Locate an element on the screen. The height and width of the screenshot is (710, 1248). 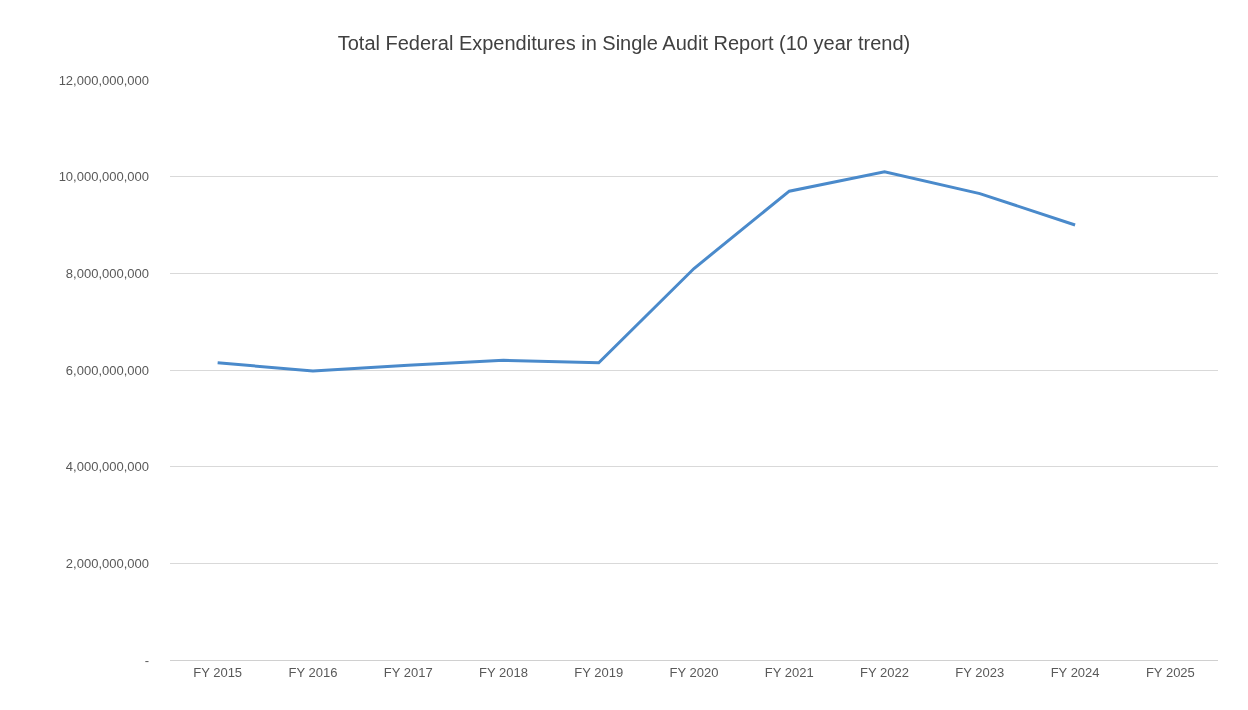
y-tick-label: 4,000,000,000 is located at coordinates (107, 467).